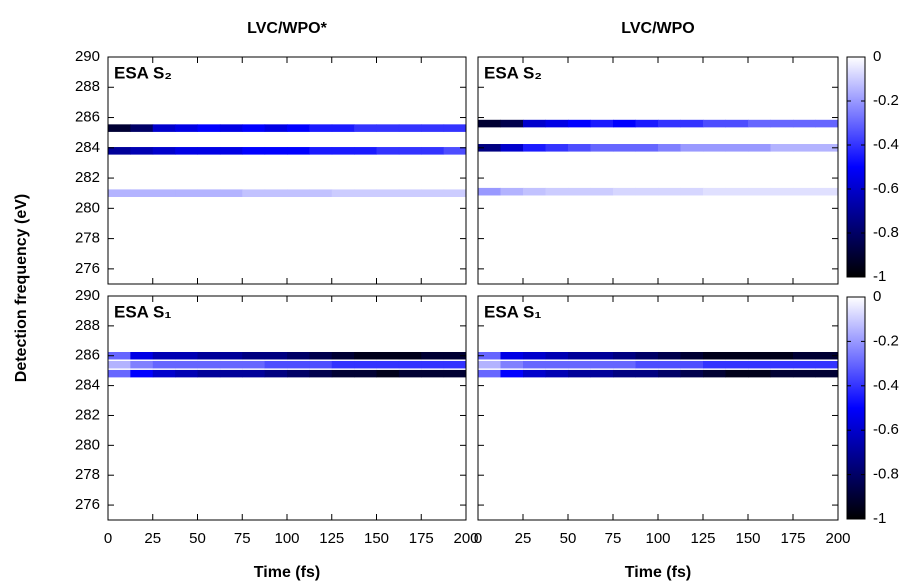 This screenshot has width=908, height=584. Describe the element at coordinates (87, 117) in the screenshot. I see `y-tick-label: 286` at that location.